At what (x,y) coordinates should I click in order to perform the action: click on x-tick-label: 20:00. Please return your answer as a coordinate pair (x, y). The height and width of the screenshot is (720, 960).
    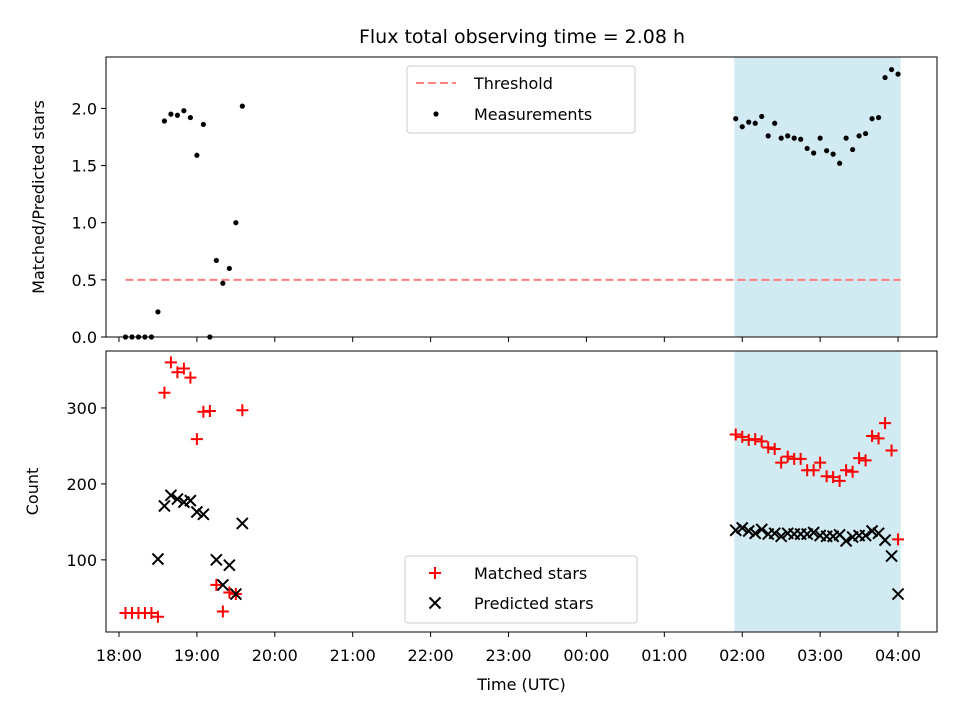
    Looking at the image, I should click on (275, 655).